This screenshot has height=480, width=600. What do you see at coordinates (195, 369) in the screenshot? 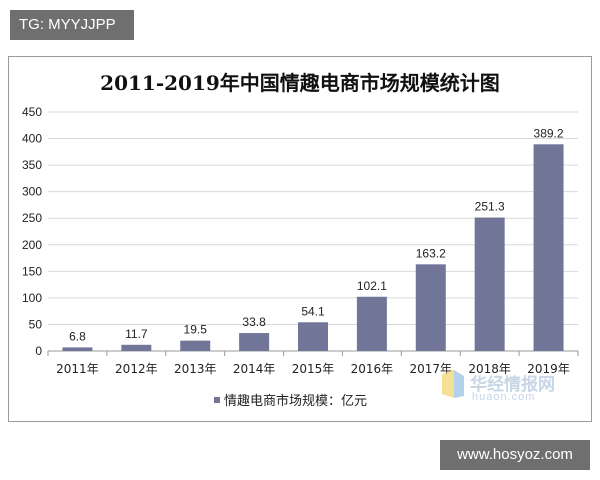
I see `x-tick-label: 2013年` at bounding box center [195, 369].